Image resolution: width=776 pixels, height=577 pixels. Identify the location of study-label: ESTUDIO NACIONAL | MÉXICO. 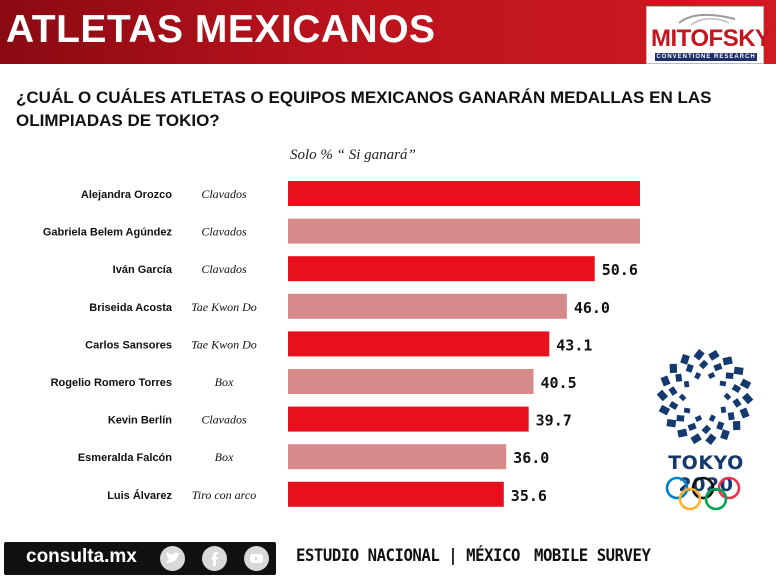
(408, 556).